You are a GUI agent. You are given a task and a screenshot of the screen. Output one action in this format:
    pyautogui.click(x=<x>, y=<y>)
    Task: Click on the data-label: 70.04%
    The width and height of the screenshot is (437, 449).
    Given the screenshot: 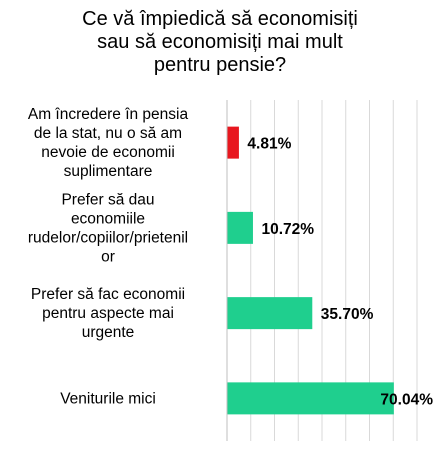 What is the action you would take?
    pyautogui.click(x=406, y=399)
    